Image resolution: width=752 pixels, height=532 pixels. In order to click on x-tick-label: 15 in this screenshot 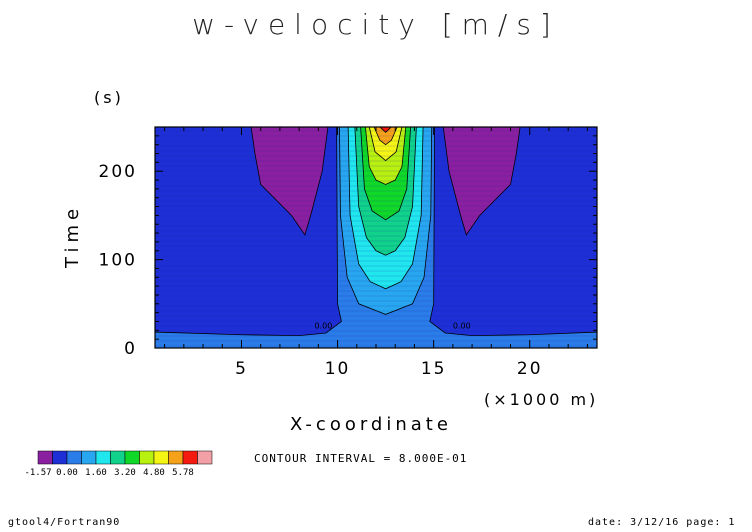, I will do `click(434, 369)`.